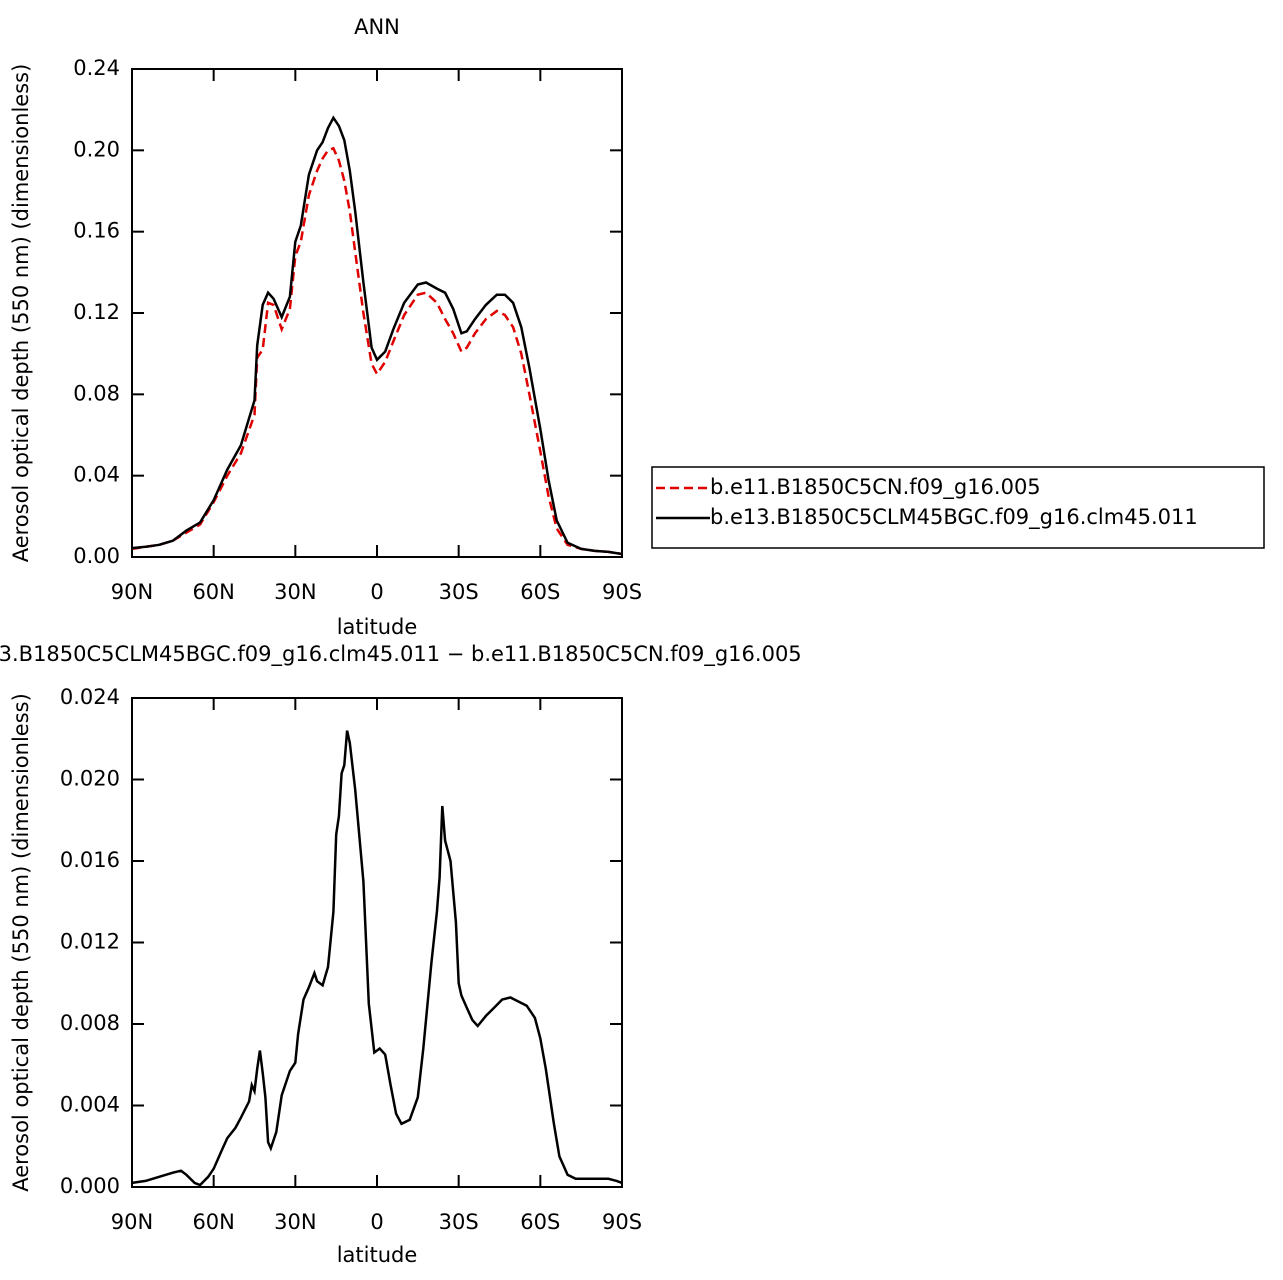 The image size is (1283, 1280). Describe the element at coordinates (96, 68) in the screenshot. I see `y-tick-label: 0.24` at that location.